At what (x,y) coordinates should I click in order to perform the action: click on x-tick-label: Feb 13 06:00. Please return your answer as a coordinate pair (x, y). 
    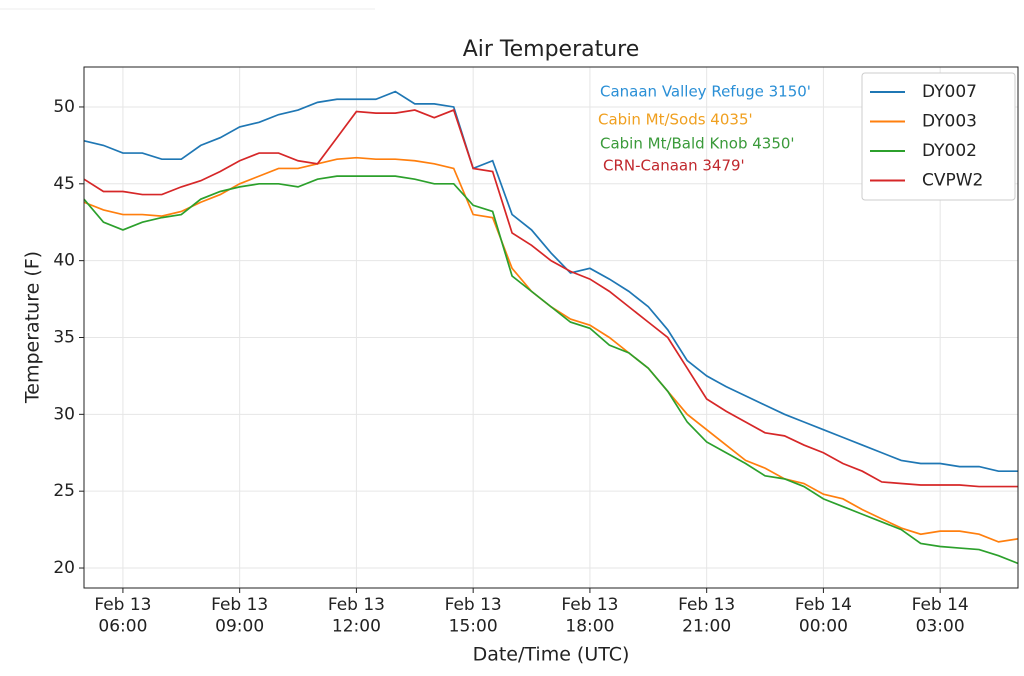
    Looking at the image, I should click on (122, 615).